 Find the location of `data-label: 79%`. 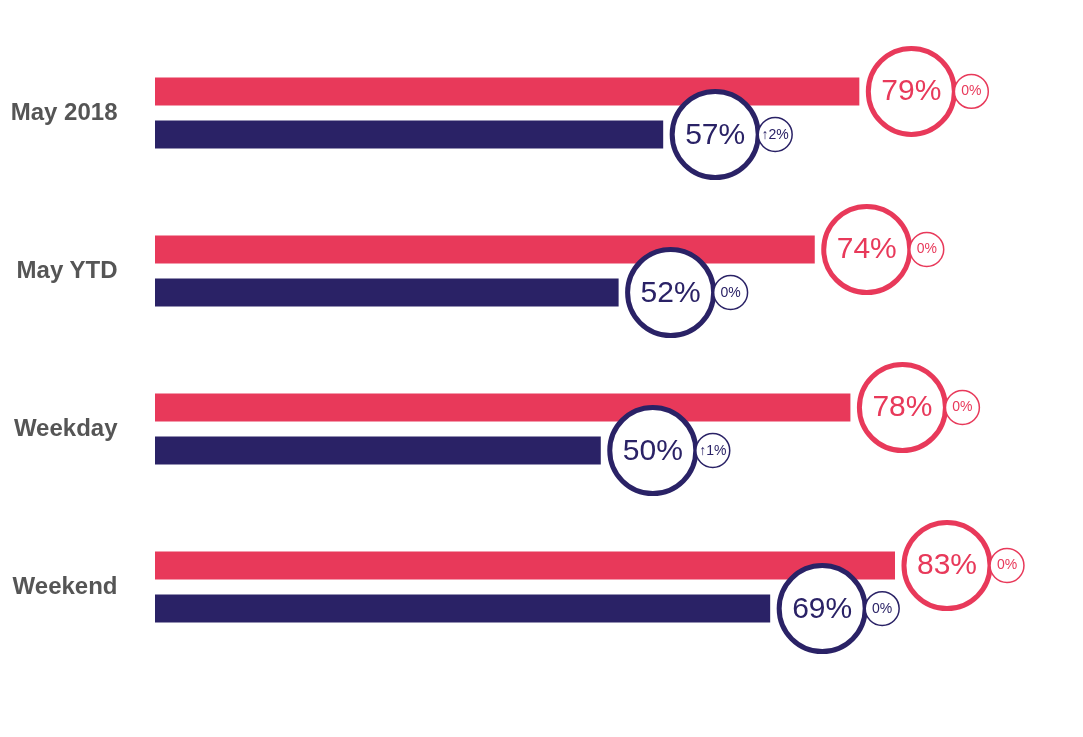

data-label: 79% is located at coordinates (911, 90).